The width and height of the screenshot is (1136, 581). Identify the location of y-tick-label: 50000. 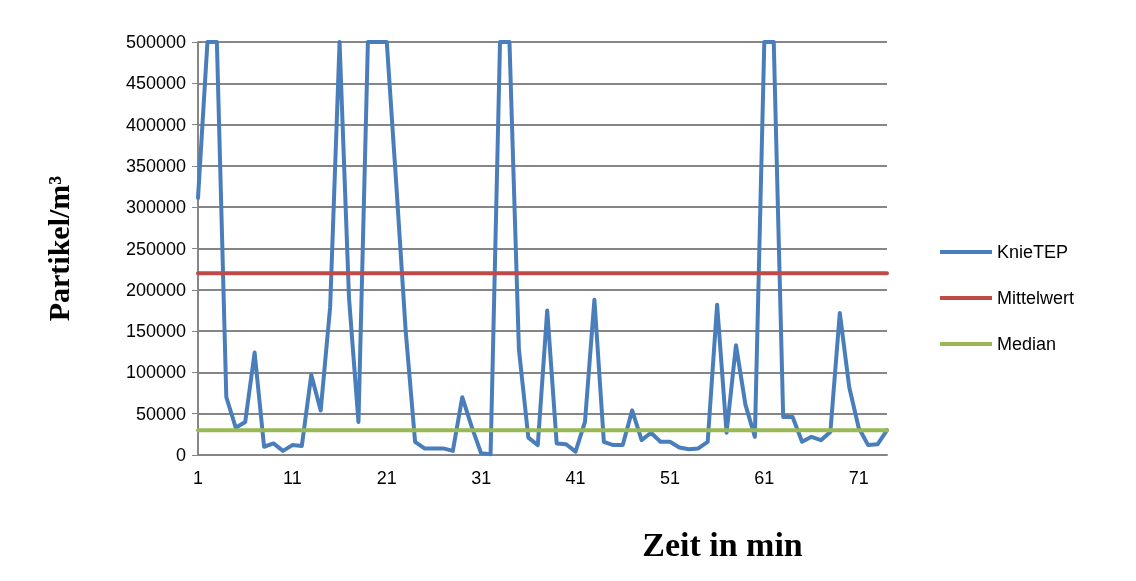
(160, 413).